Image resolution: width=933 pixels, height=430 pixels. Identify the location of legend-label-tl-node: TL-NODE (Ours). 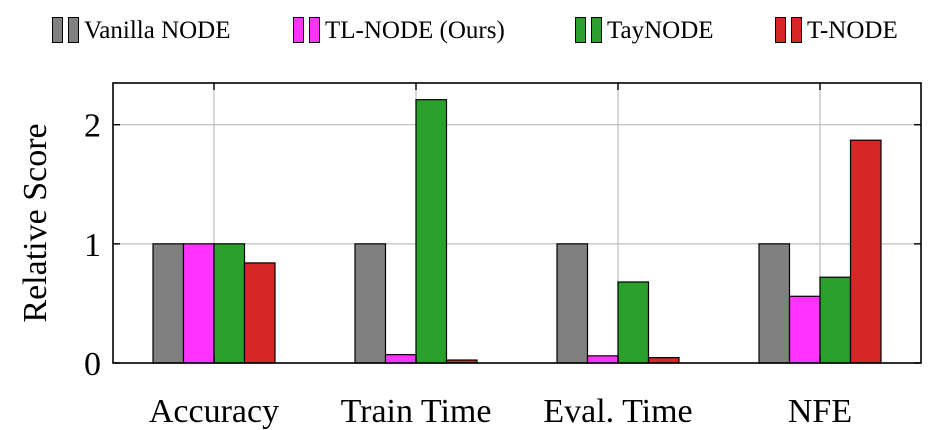
(415, 30).